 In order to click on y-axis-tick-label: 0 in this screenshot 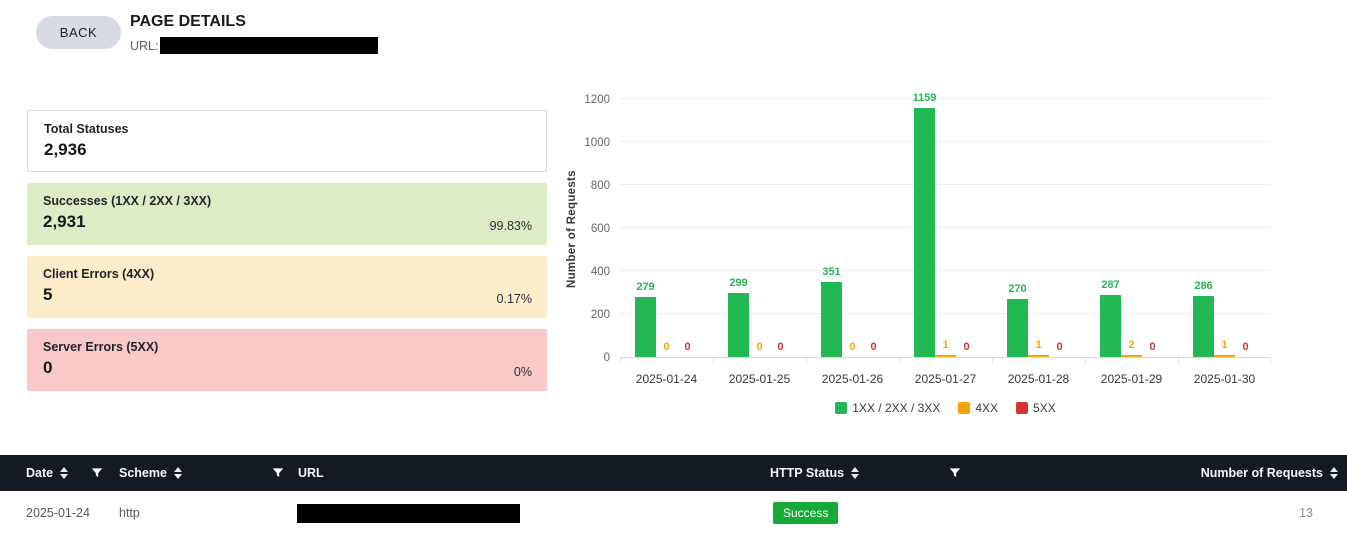, I will do `click(606, 358)`.